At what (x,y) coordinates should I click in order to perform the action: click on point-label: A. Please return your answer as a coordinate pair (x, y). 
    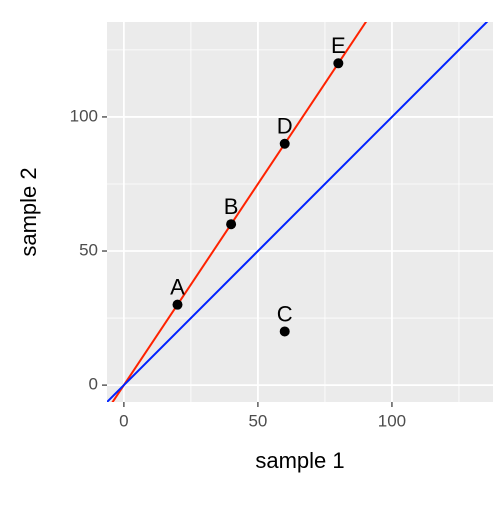
    Looking at the image, I should click on (177, 286).